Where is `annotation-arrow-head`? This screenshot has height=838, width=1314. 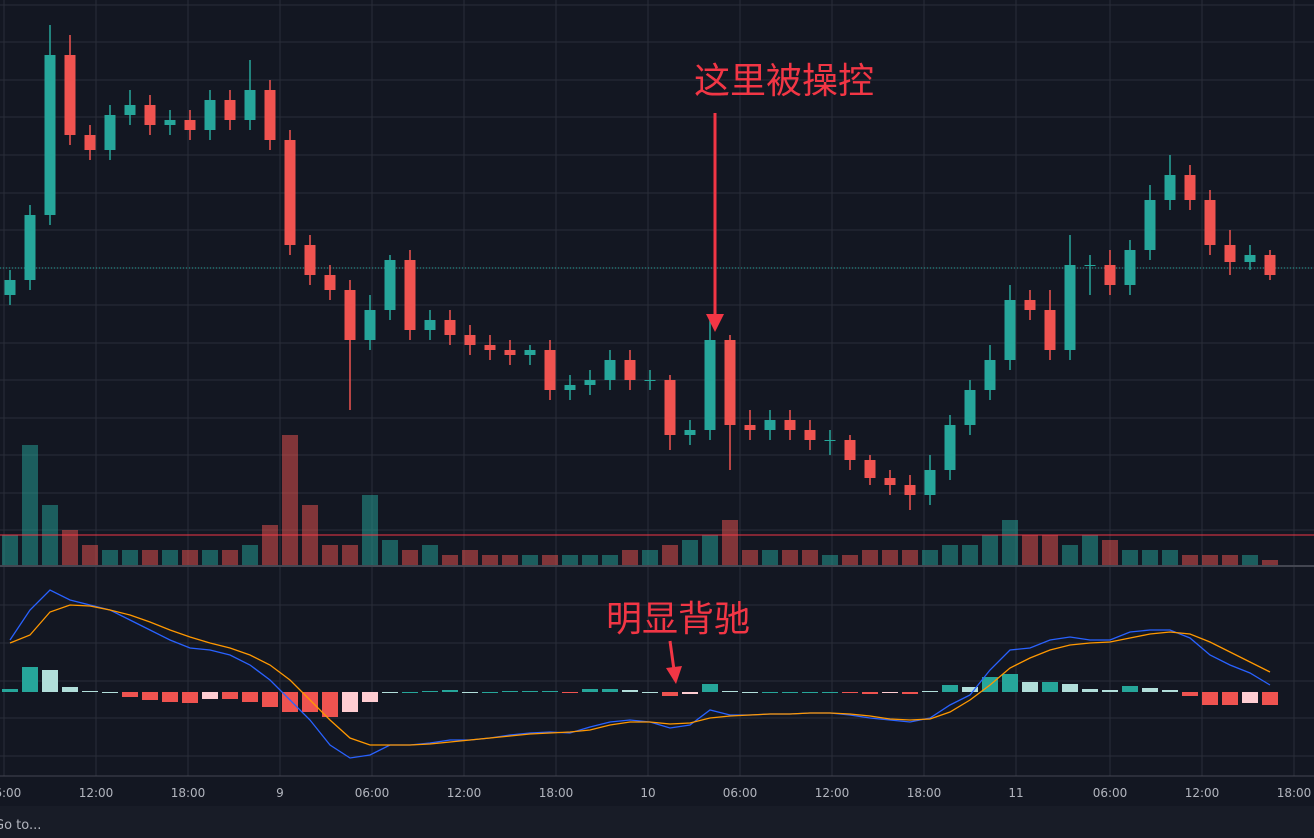
annotation-arrow-head is located at coordinates (674, 675).